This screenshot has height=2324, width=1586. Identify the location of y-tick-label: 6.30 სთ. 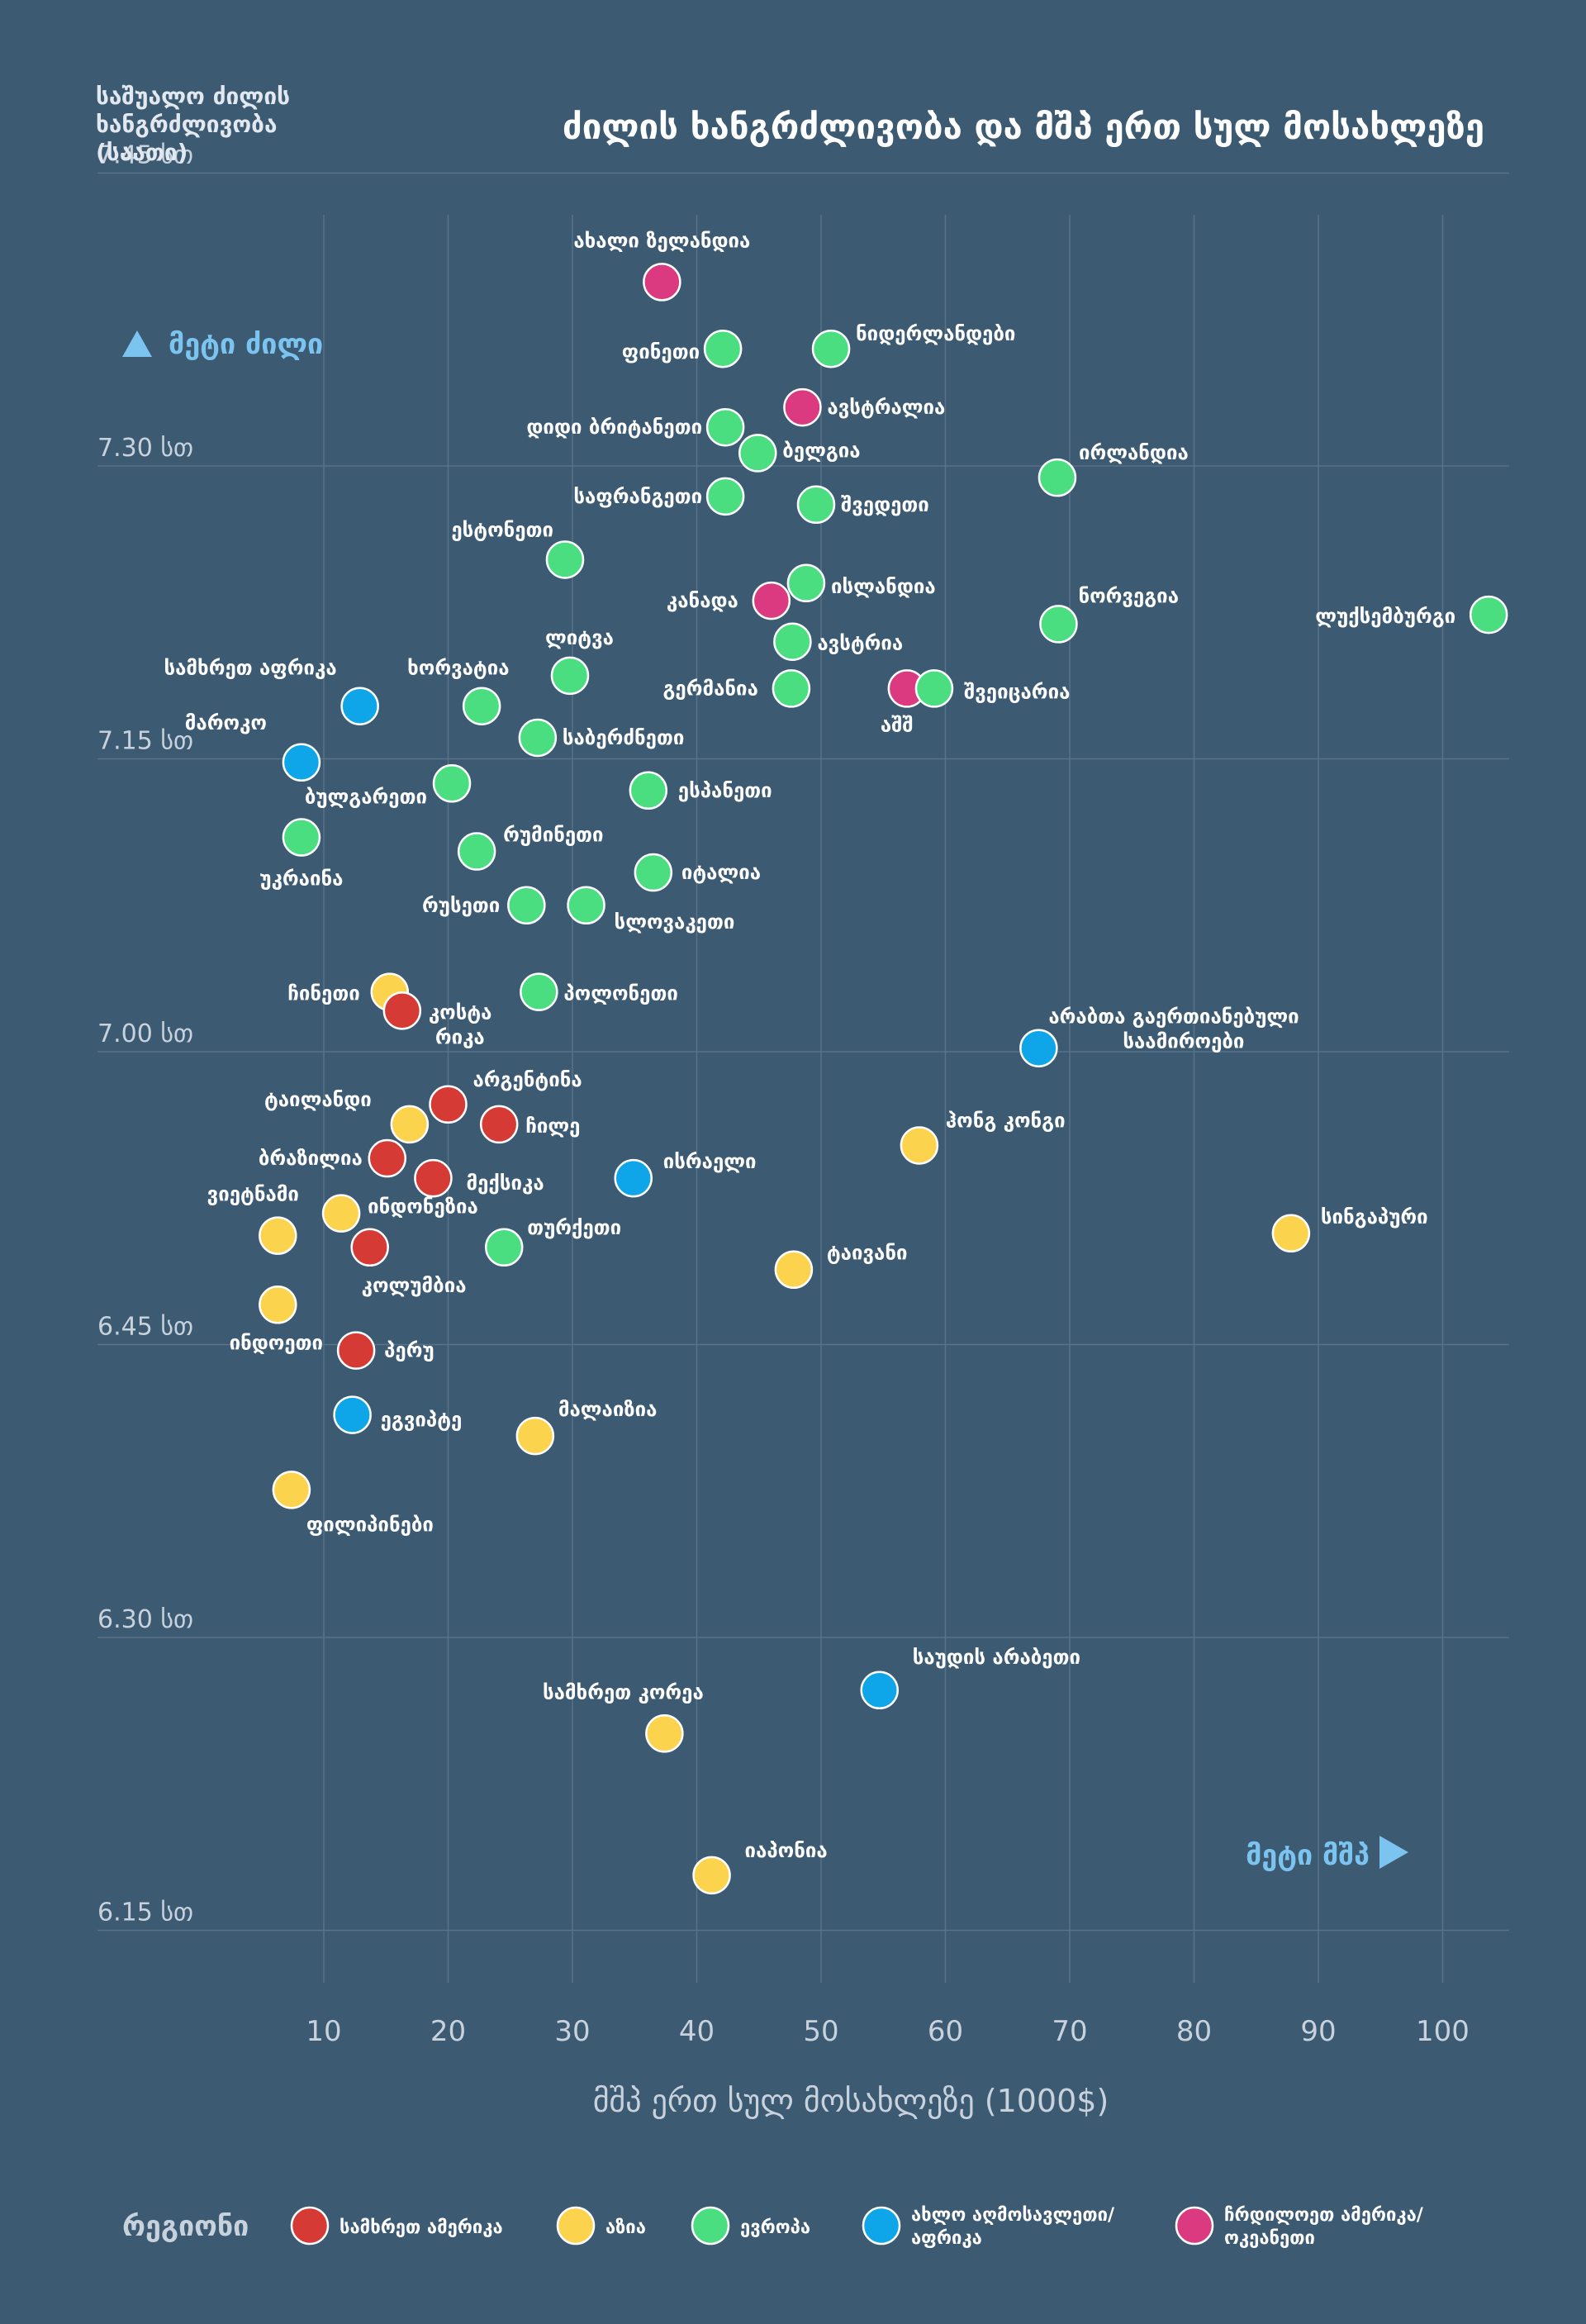
(145, 1620).